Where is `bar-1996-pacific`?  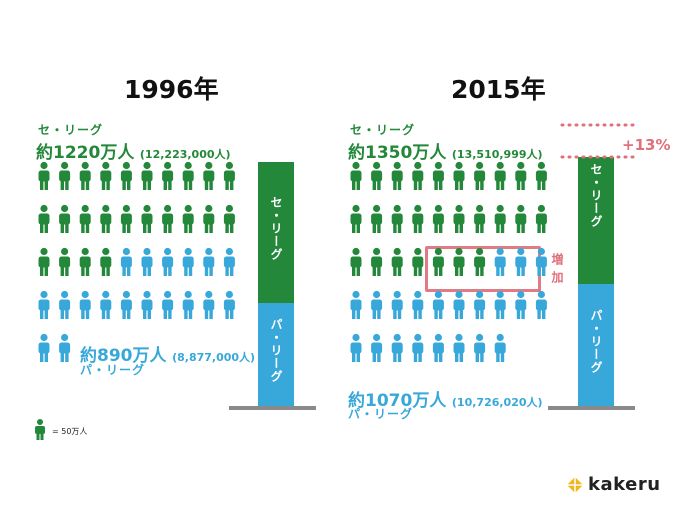 bar-1996-pacific is located at coordinates (276, 355).